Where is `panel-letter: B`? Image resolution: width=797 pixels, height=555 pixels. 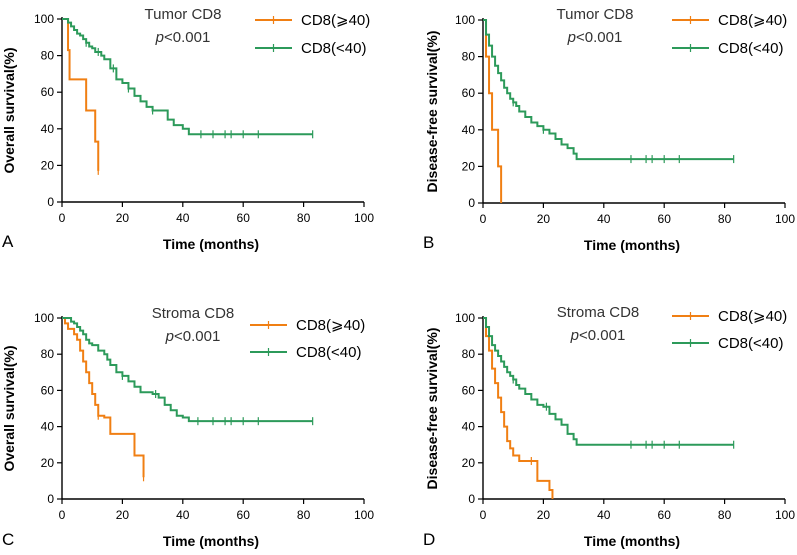 panel-letter: B is located at coordinates (428, 242).